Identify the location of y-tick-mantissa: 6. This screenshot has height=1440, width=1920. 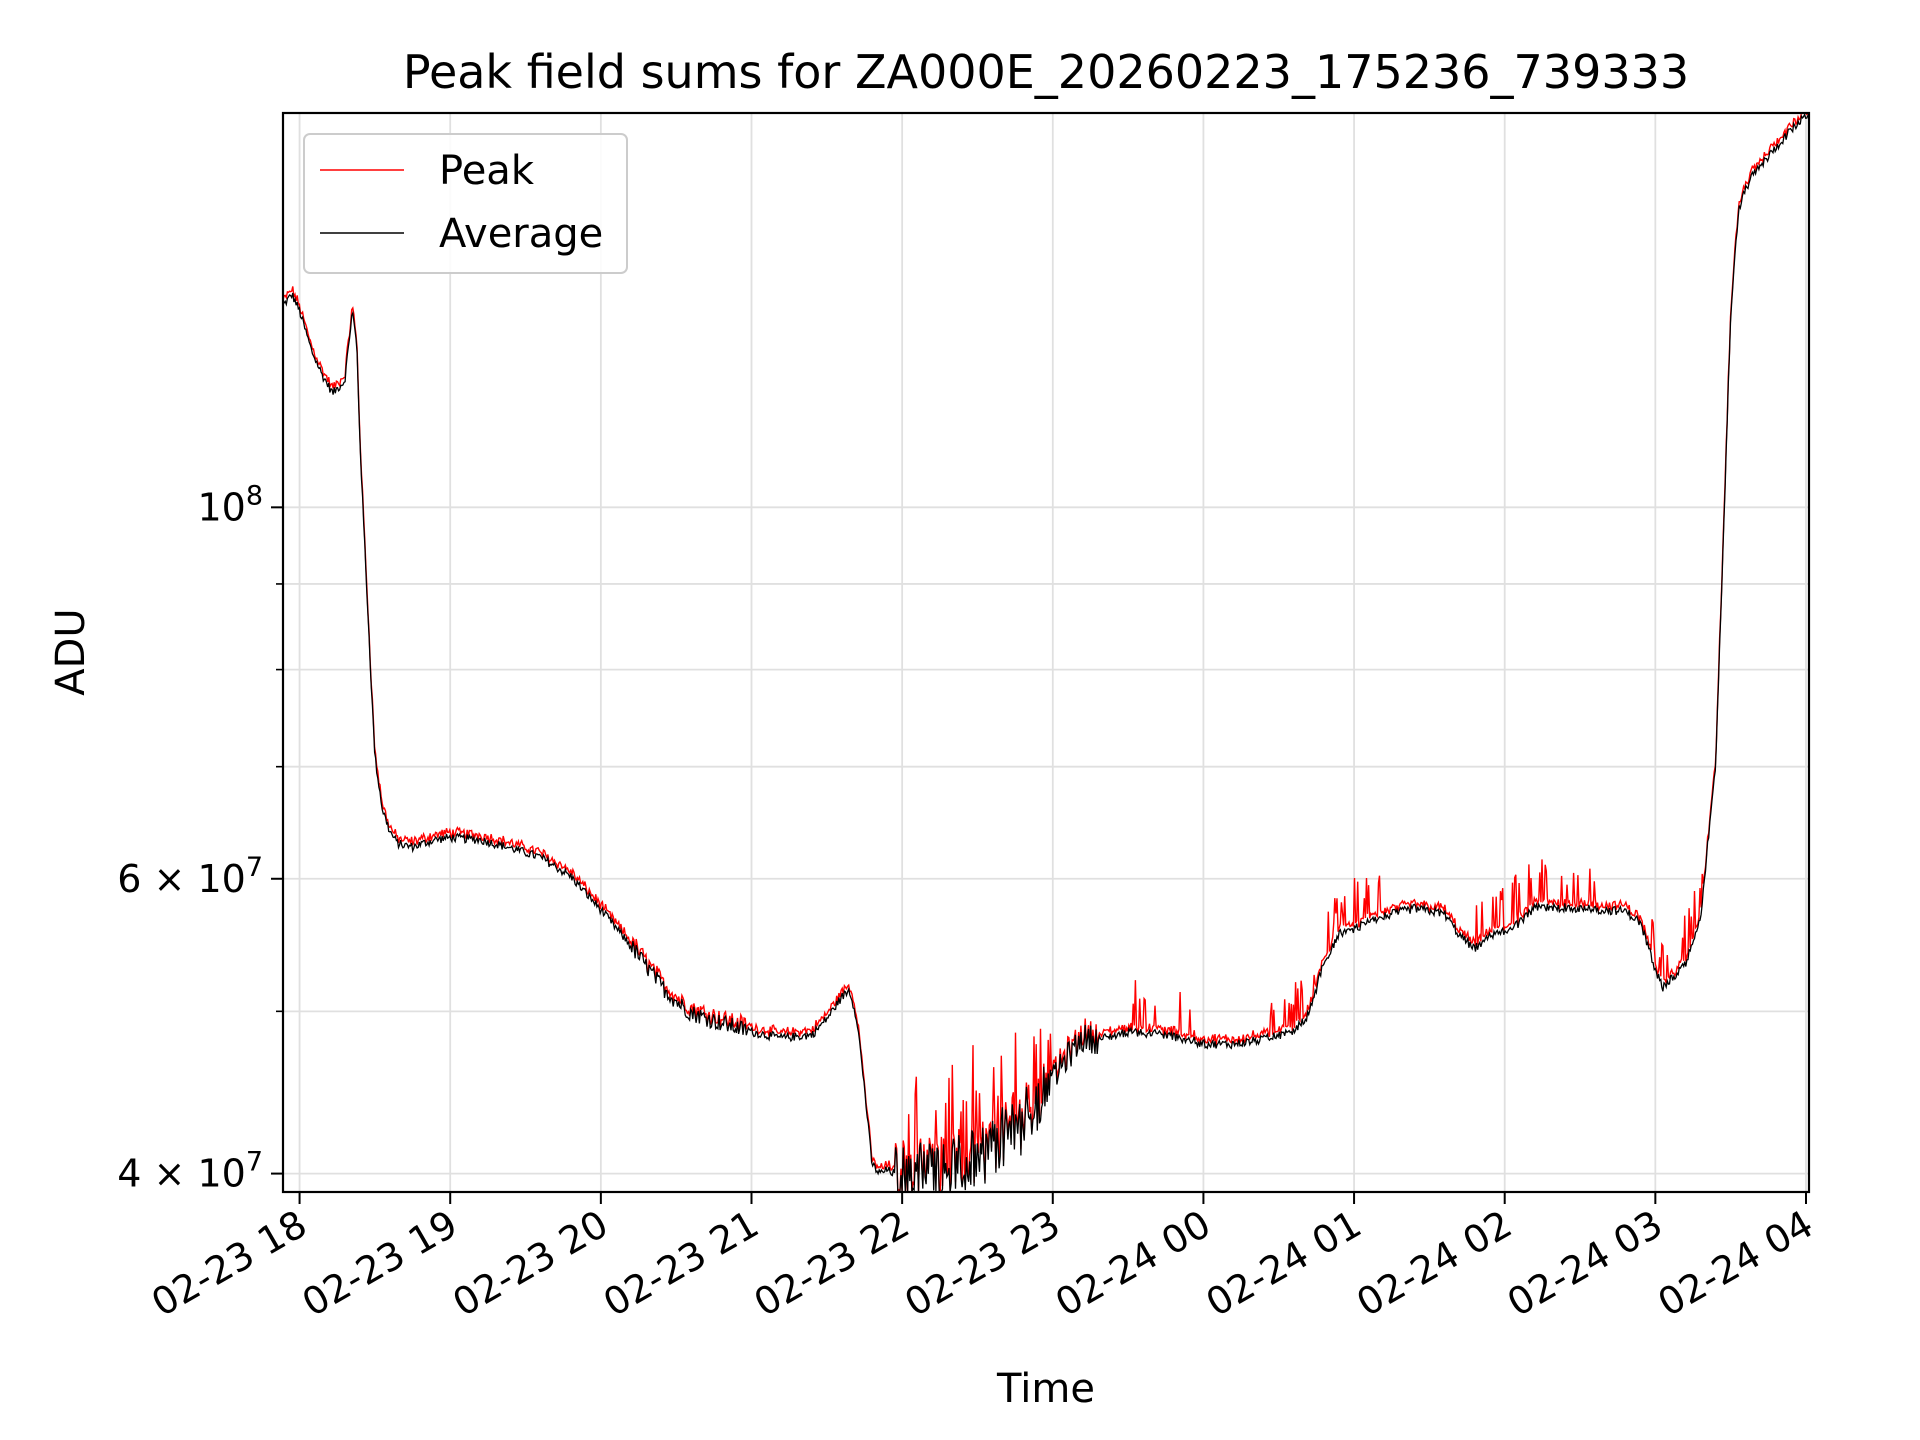
(129, 879).